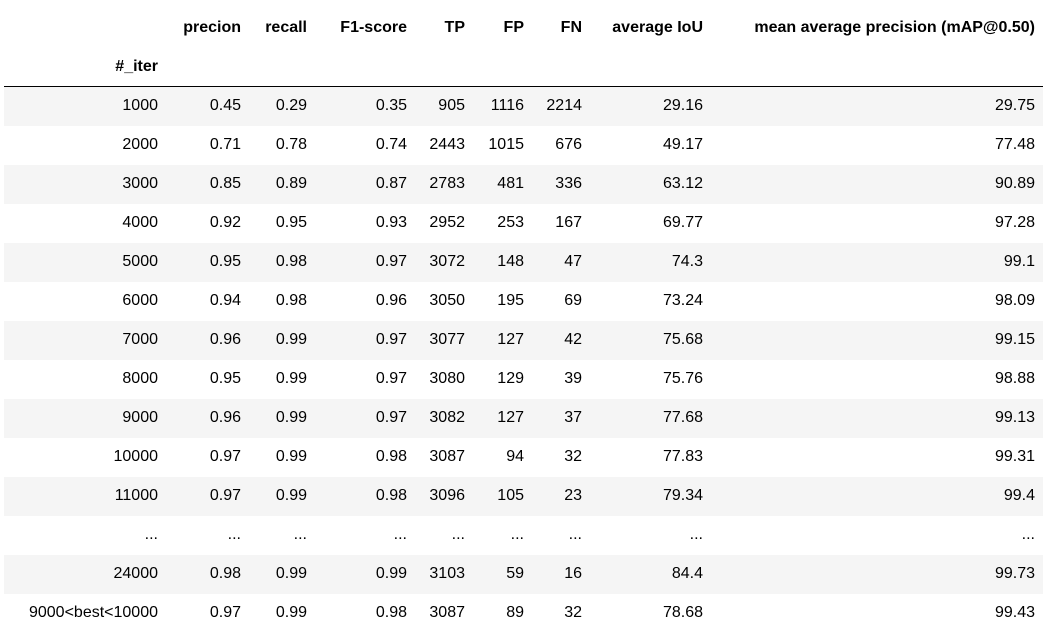 This screenshot has width=1060, height=635. What do you see at coordinates (687, 573) in the screenshot?
I see `table-cell: 84.4` at bounding box center [687, 573].